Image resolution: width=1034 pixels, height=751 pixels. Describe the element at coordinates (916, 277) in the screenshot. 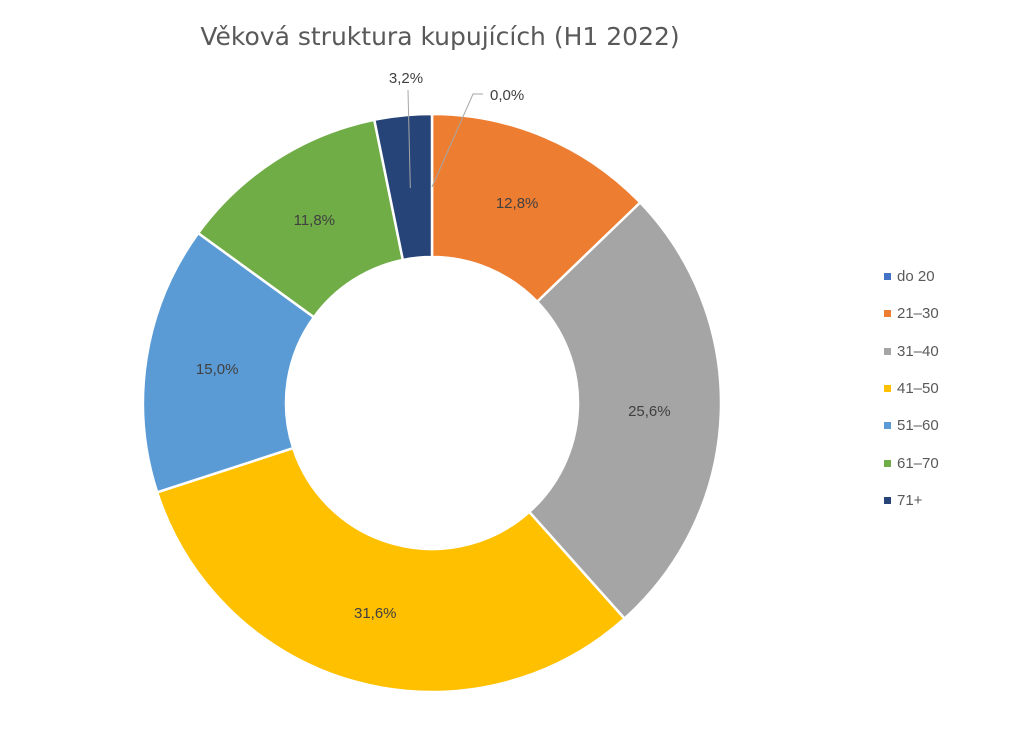

I see `legend-label: do 20` at that location.